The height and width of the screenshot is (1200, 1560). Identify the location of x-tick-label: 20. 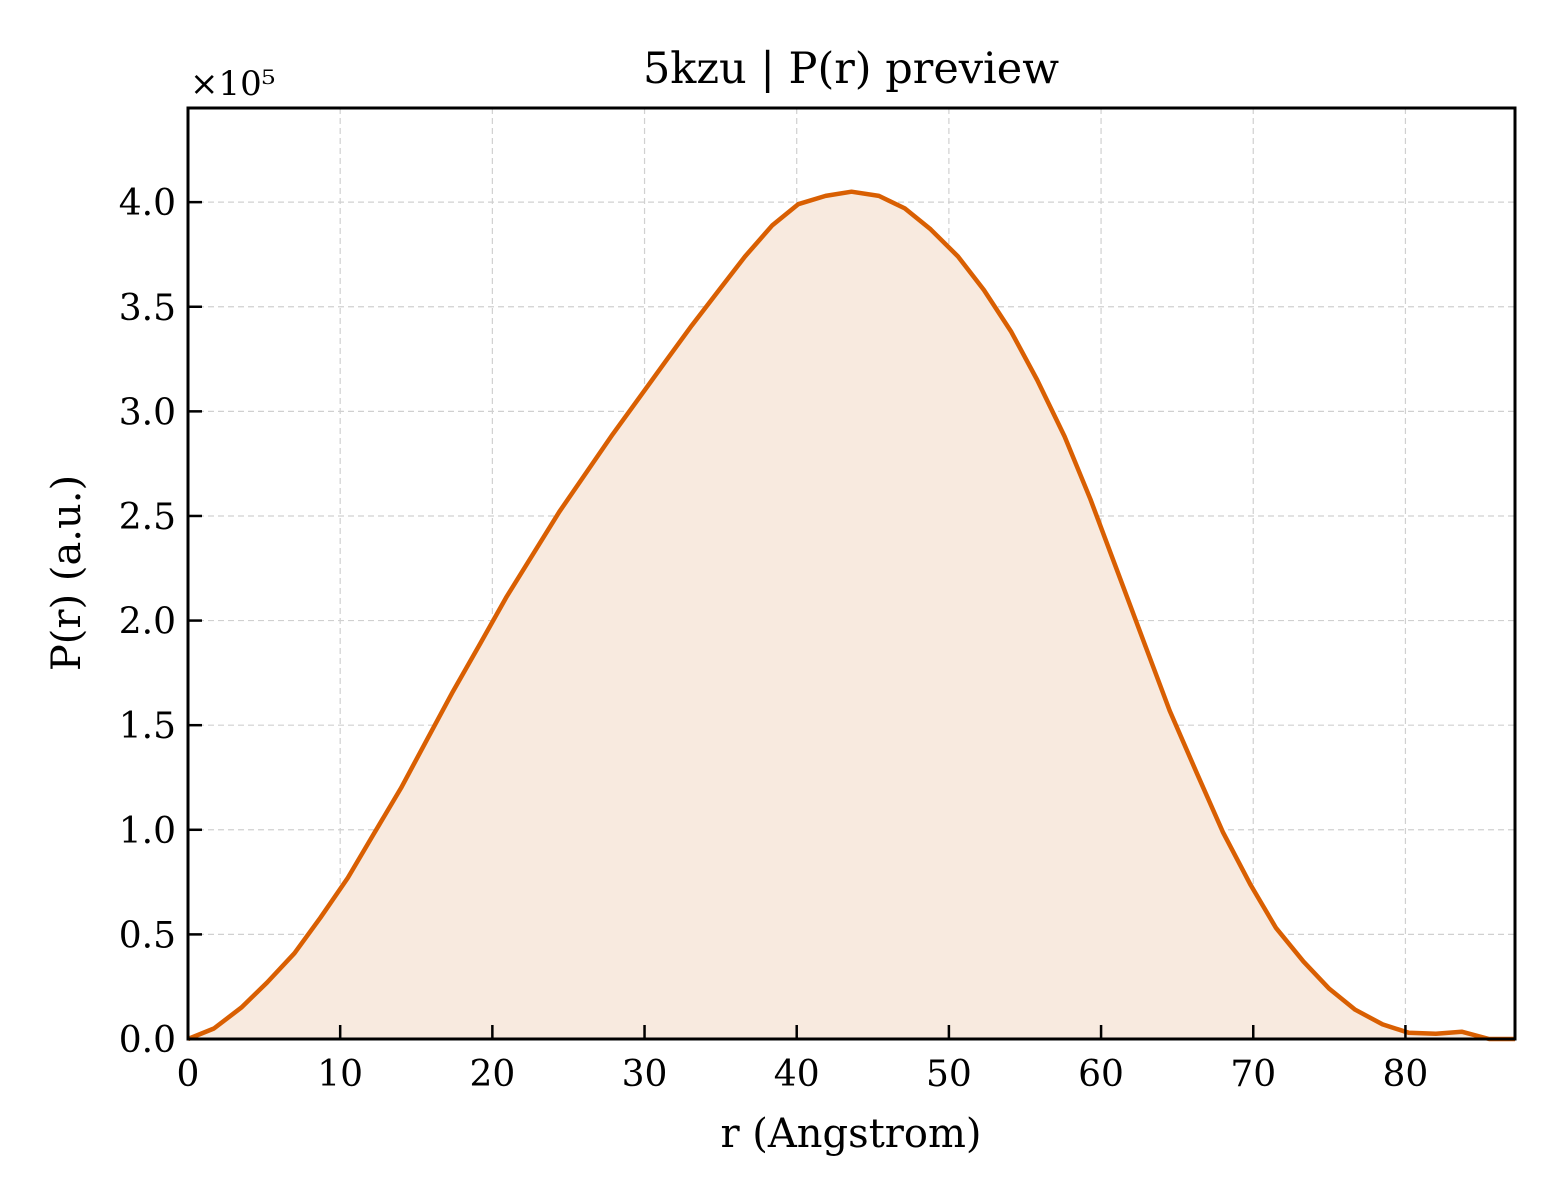
(492, 1074).